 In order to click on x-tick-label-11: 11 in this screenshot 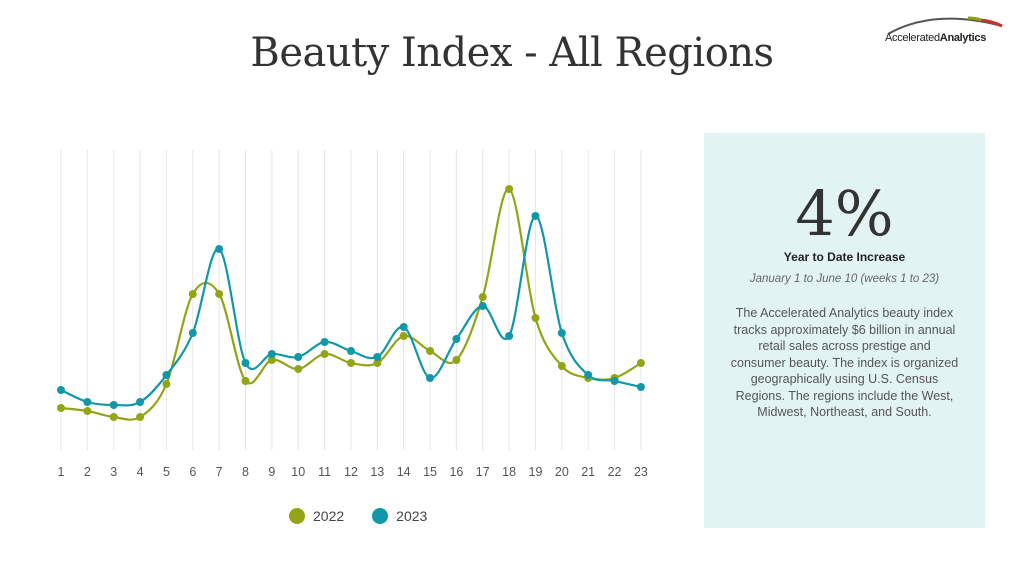, I will do `click(324, 472)`.